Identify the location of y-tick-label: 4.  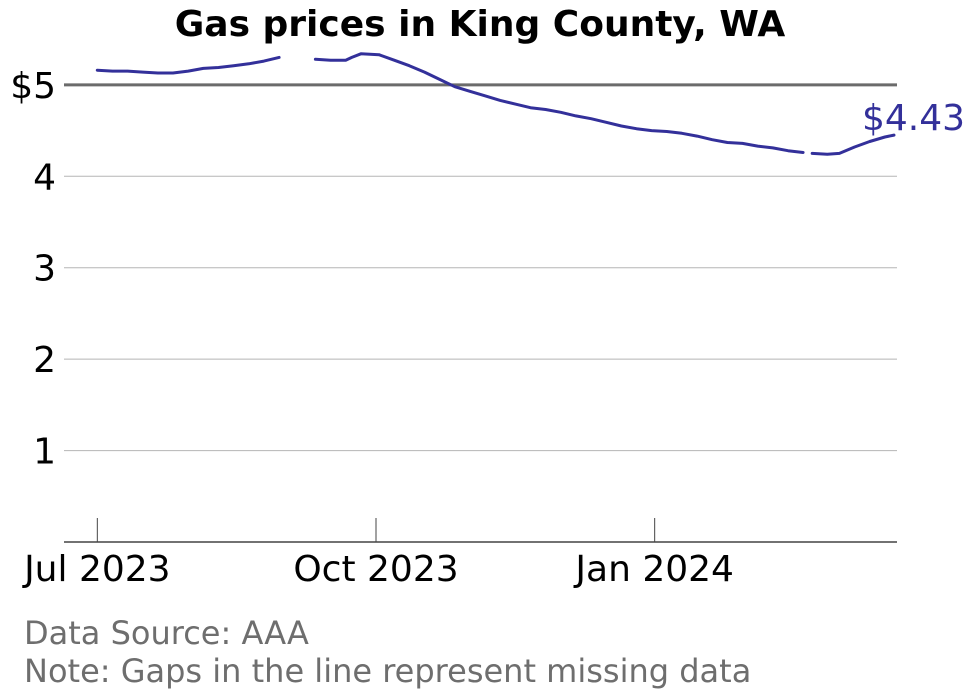
(44, 177).